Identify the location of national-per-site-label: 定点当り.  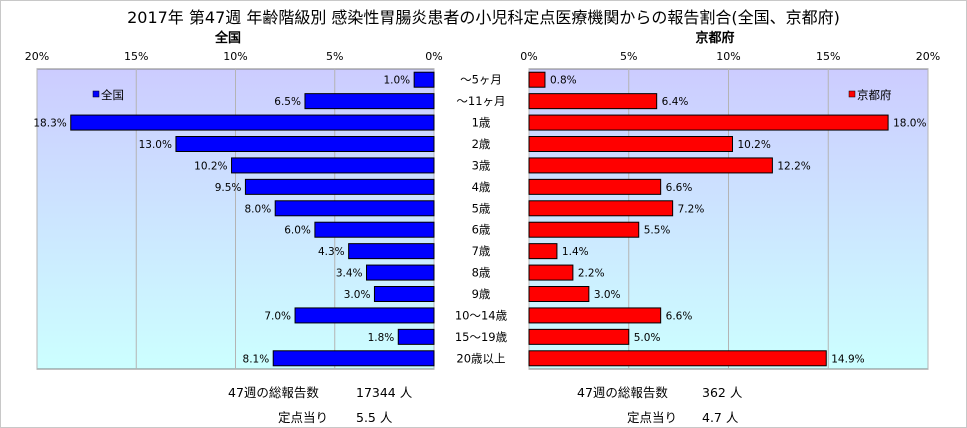
(303, 417).